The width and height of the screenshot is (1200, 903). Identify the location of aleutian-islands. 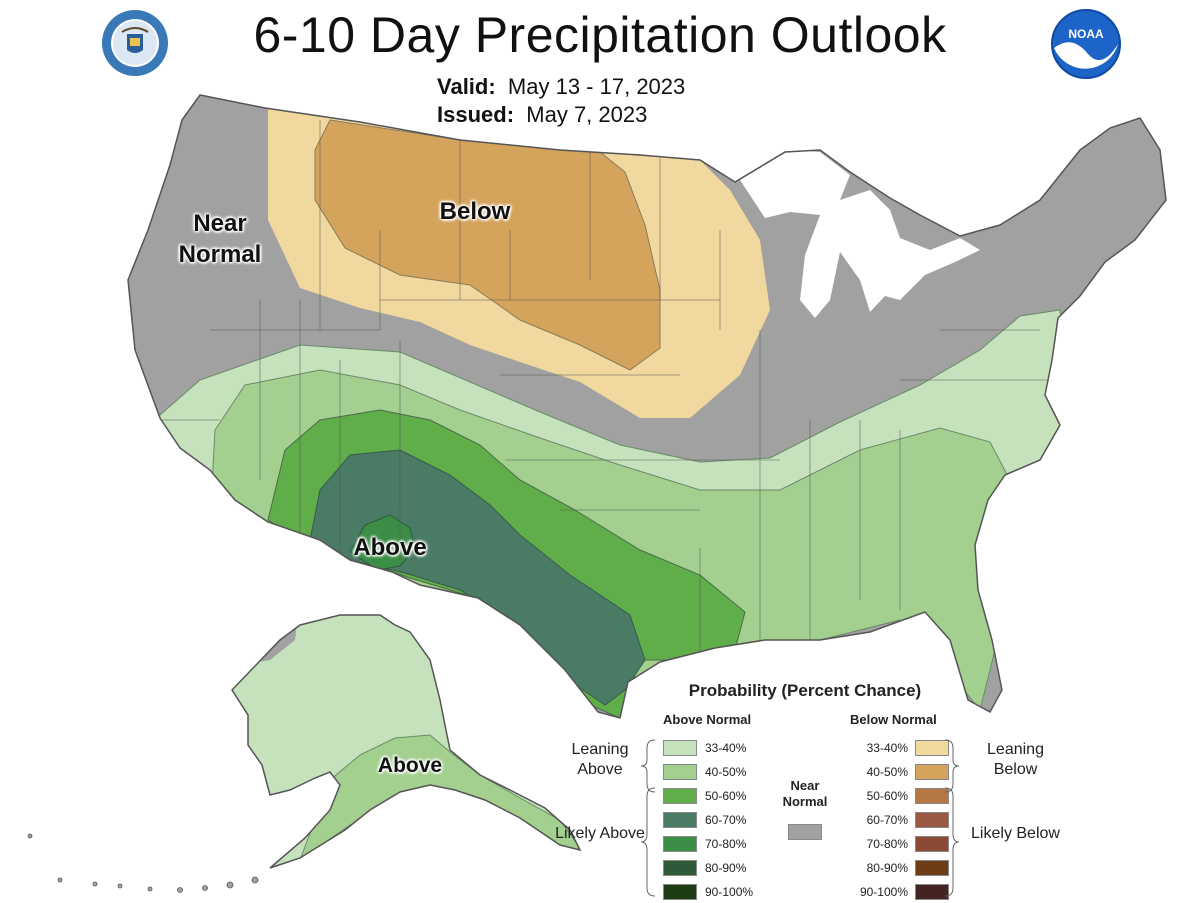
(143, 863).